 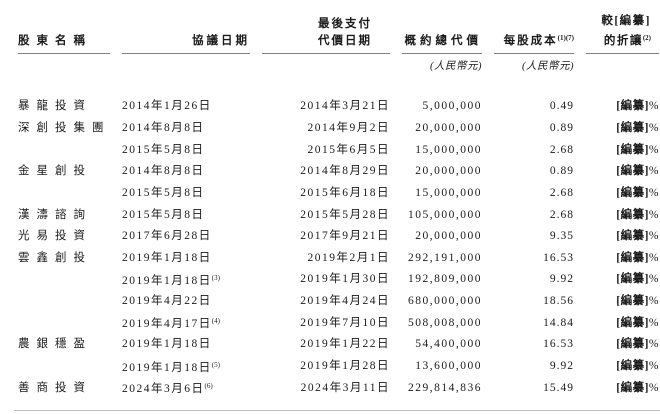 I want to click on agreement-date-cell: 2019年1月18日(5), so click(x=171, y=367).